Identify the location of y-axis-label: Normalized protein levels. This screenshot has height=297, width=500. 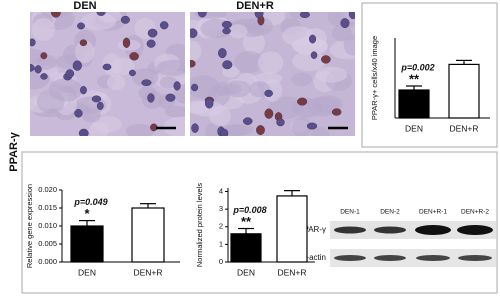
(199, 225).